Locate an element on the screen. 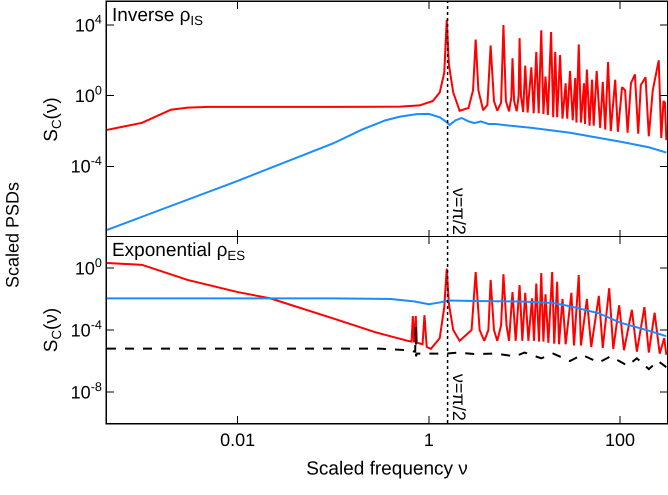 The width and height of the screenshot is (668, 495). y-tick-label: 10$^{-8}$ is located at coordinates (86, 391).